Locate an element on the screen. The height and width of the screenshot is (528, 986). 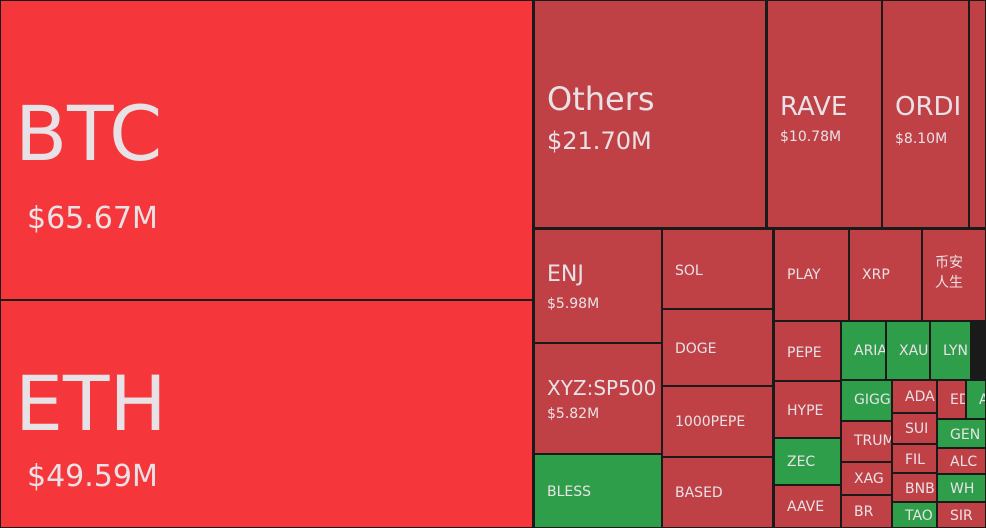
tile: XYZ:SP500 $5.82M is located at coordinates (598, 398).